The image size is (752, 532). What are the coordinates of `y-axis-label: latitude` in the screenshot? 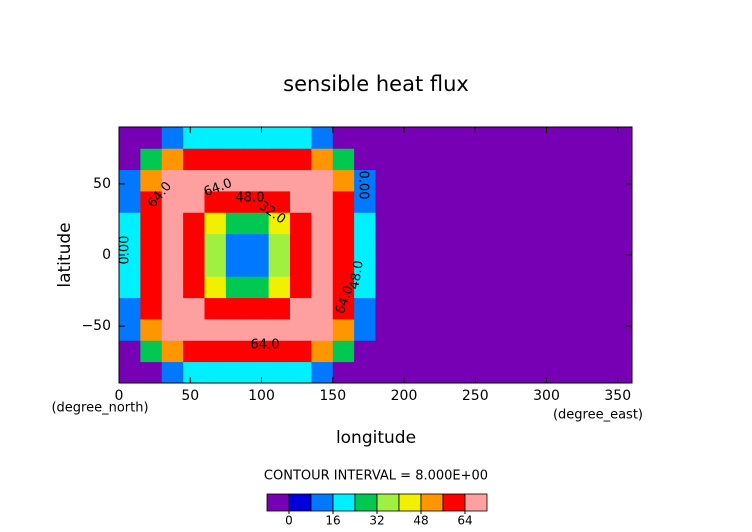 It's located at (65, 254).